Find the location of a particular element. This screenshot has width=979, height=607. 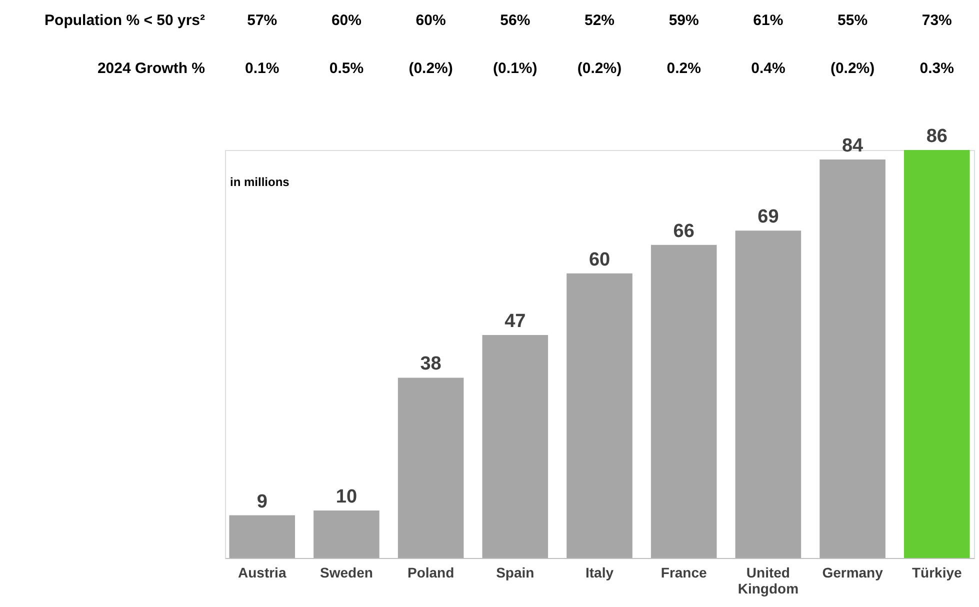

data-label: 86 is located at coordinates (937, 136).